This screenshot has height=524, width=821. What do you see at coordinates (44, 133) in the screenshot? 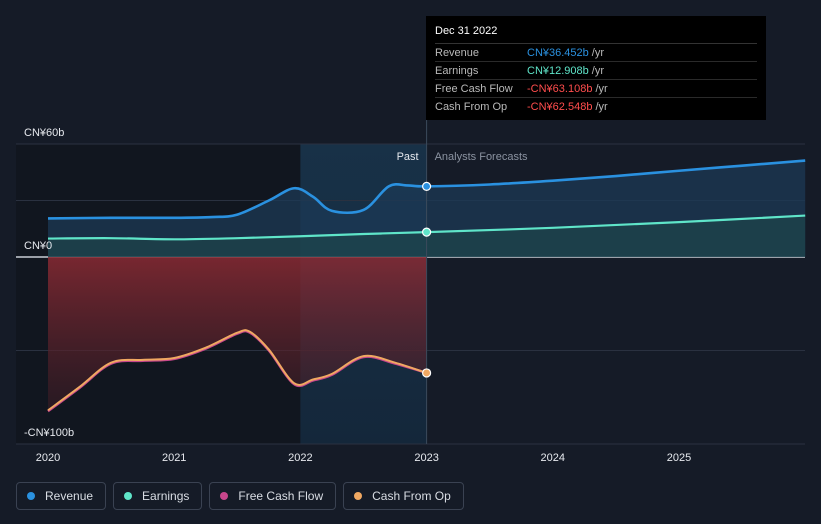
I see `y-tick-label: CN¥60b` at bounding box center [44, 133].